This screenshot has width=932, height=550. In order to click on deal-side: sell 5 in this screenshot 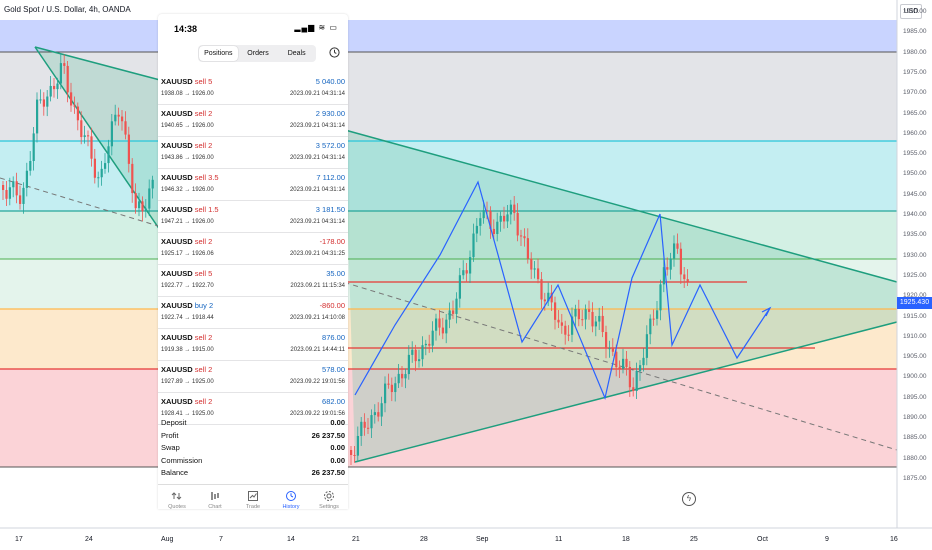, I will do `click(203, 81)`.